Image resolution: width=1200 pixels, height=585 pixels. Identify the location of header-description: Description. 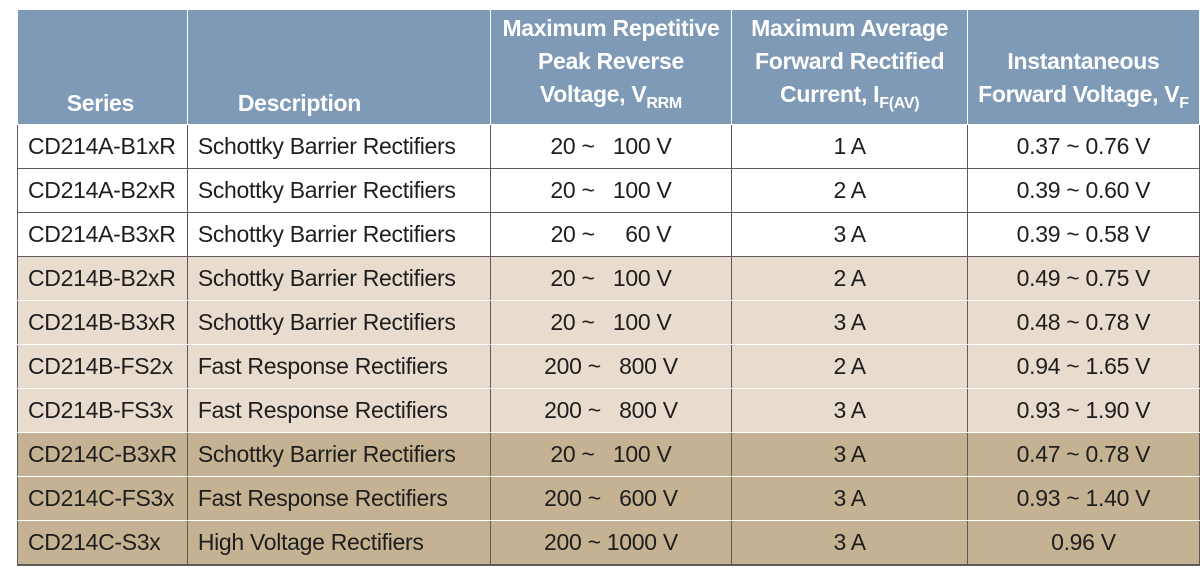
(338, 67).